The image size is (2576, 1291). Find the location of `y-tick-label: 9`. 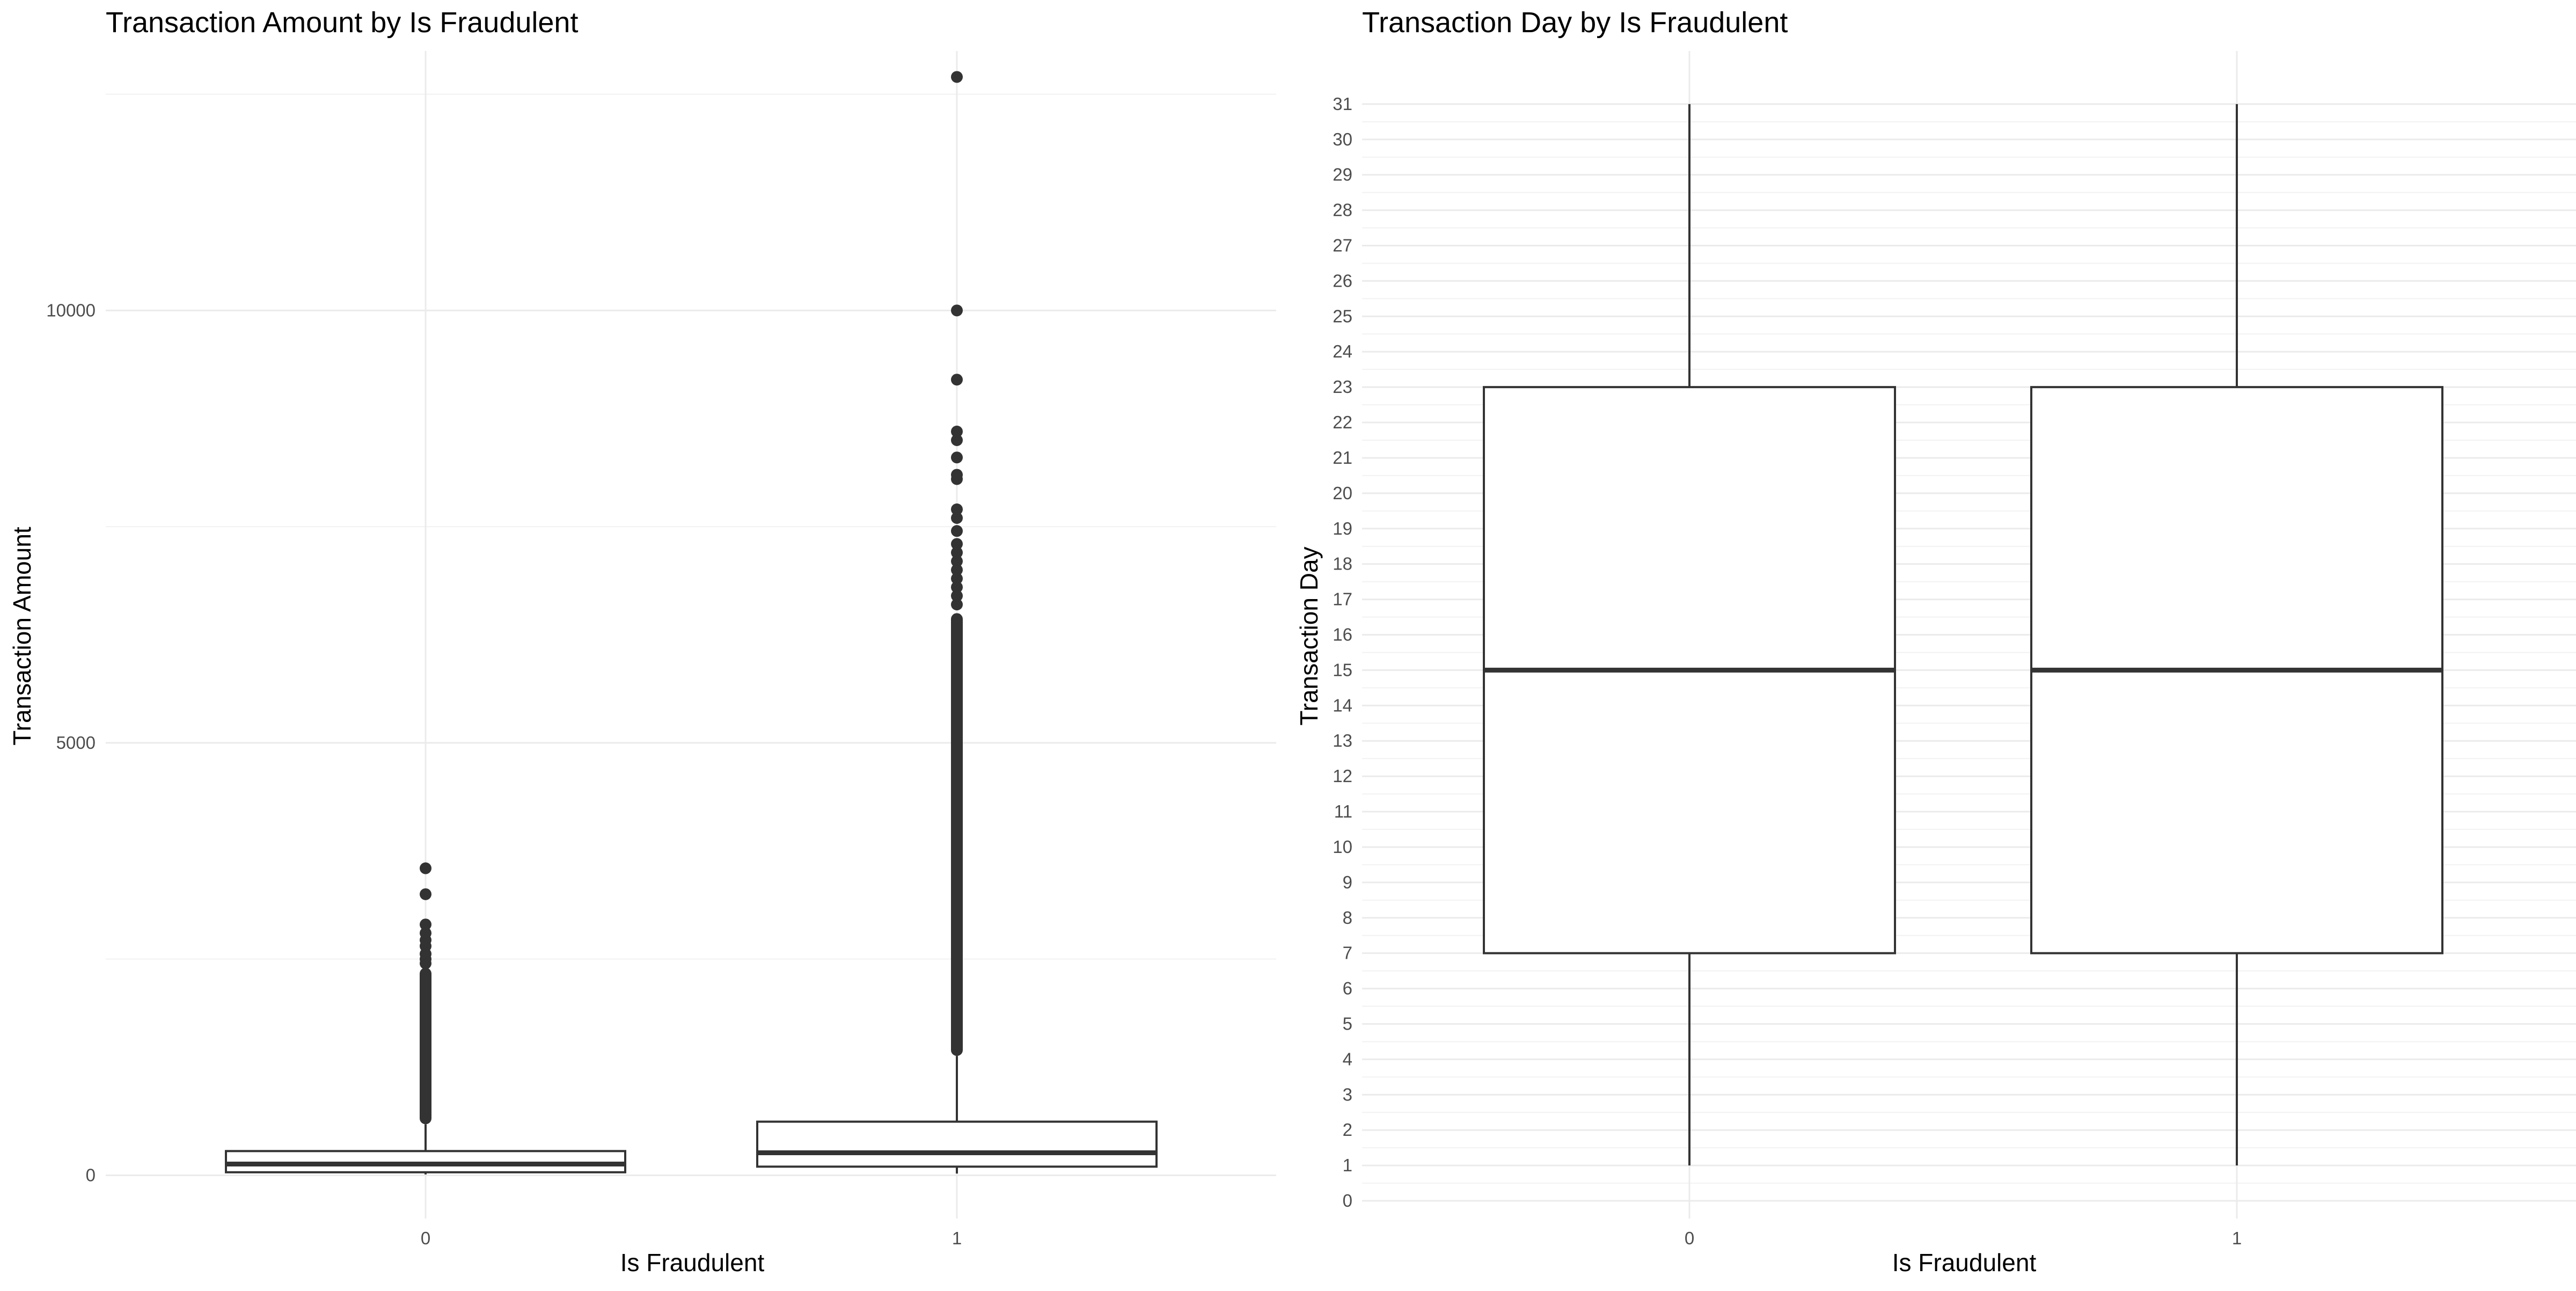

y-tick-label: 9 is located at coordinates (1347, 882).